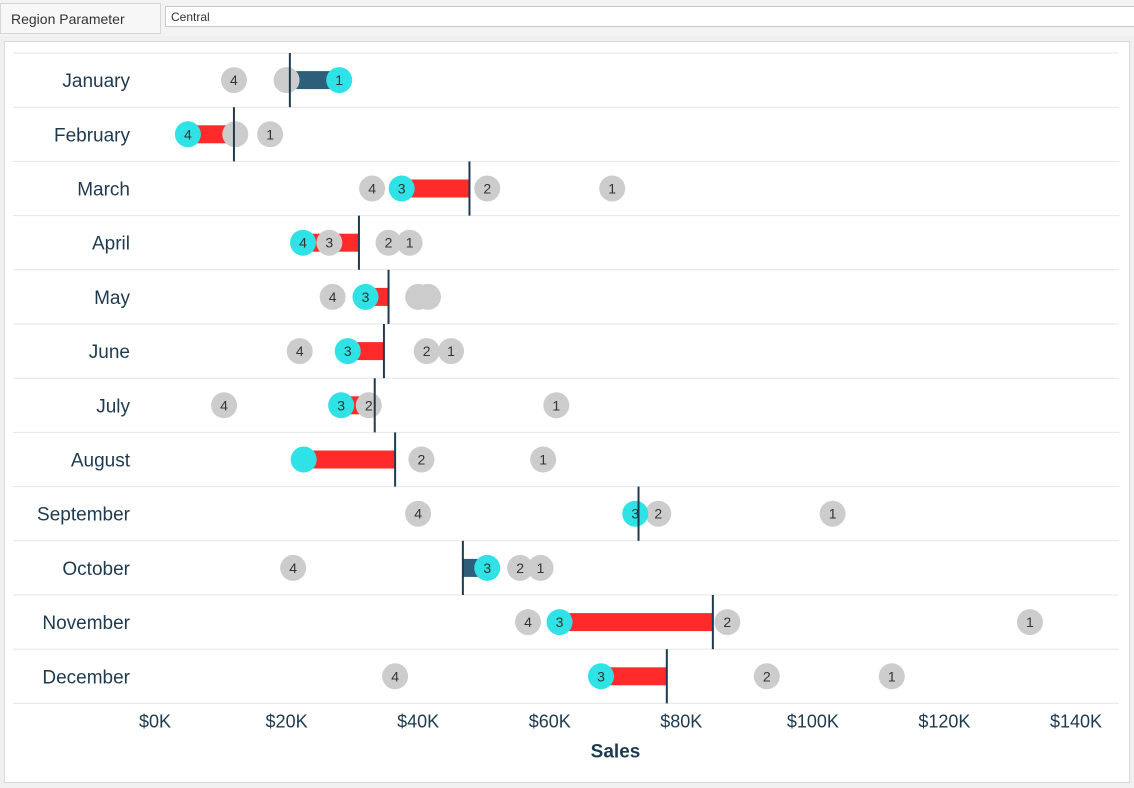  Describe the element at coordinates (80, 18) in the screenshot. I see `region-parameter-label: Region Parameter` at that location.